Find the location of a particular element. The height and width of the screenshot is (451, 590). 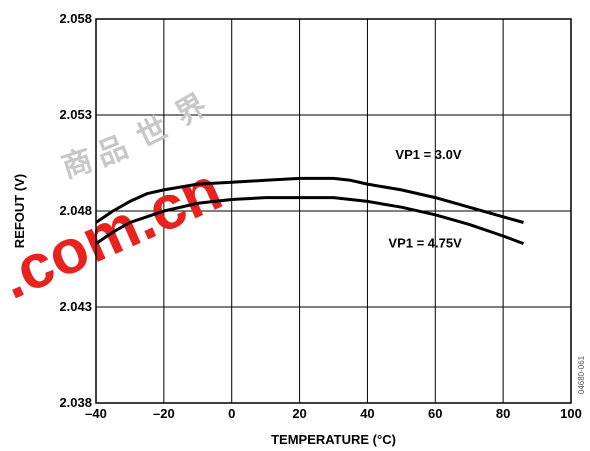

x-tick-label: 80 is located at coordinates (503, 413).